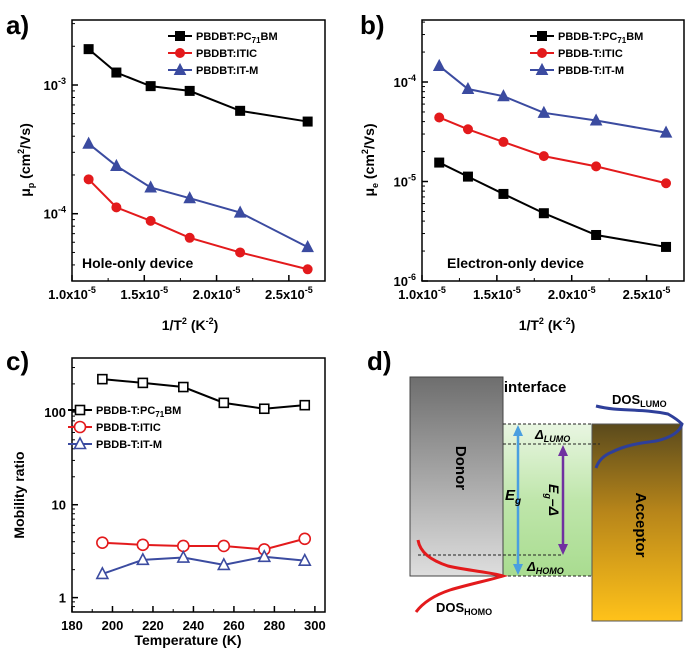  What do you see at coordinates (237, 38) in the screenshot?
I see `legend-label: PBDBT:PC71BM` at bounding box center [237, 38].